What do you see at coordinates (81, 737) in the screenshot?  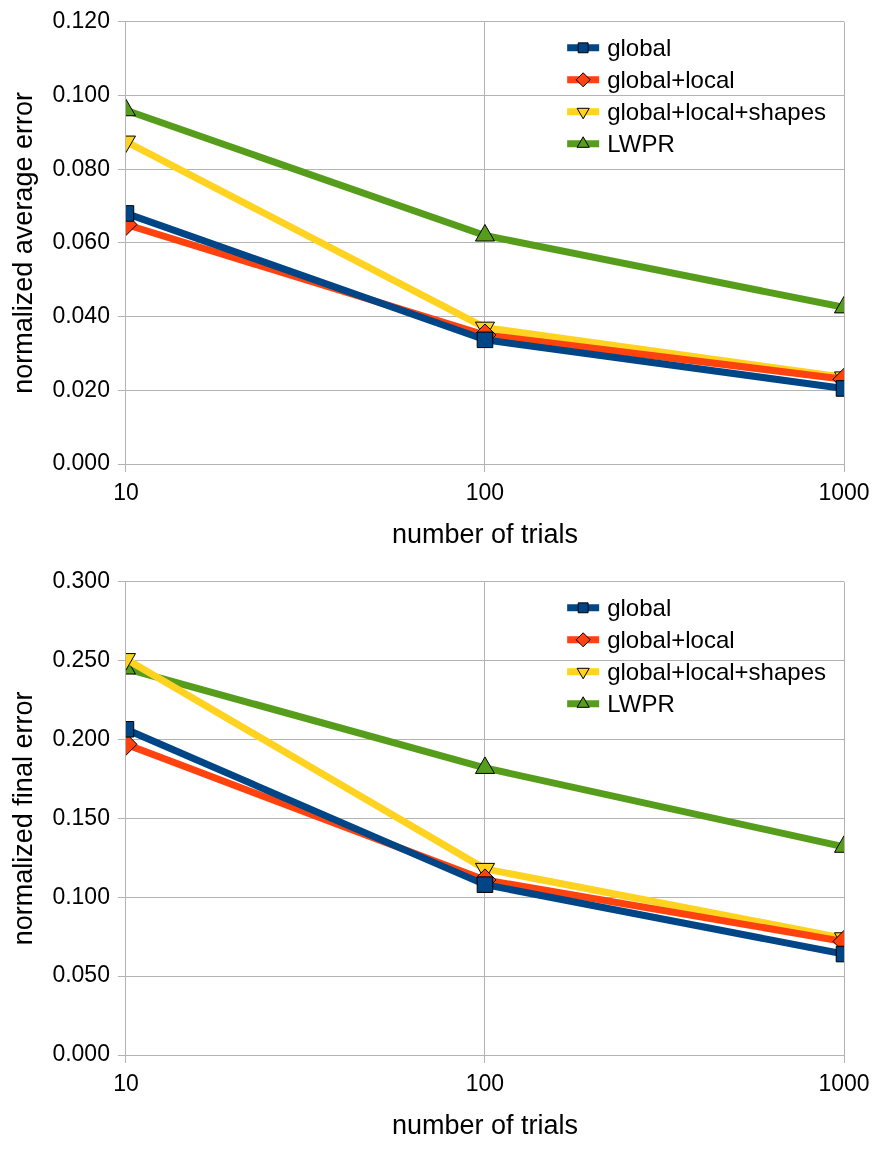 I see `y-tick-label: 0.200` at bounding box center [81, 737].